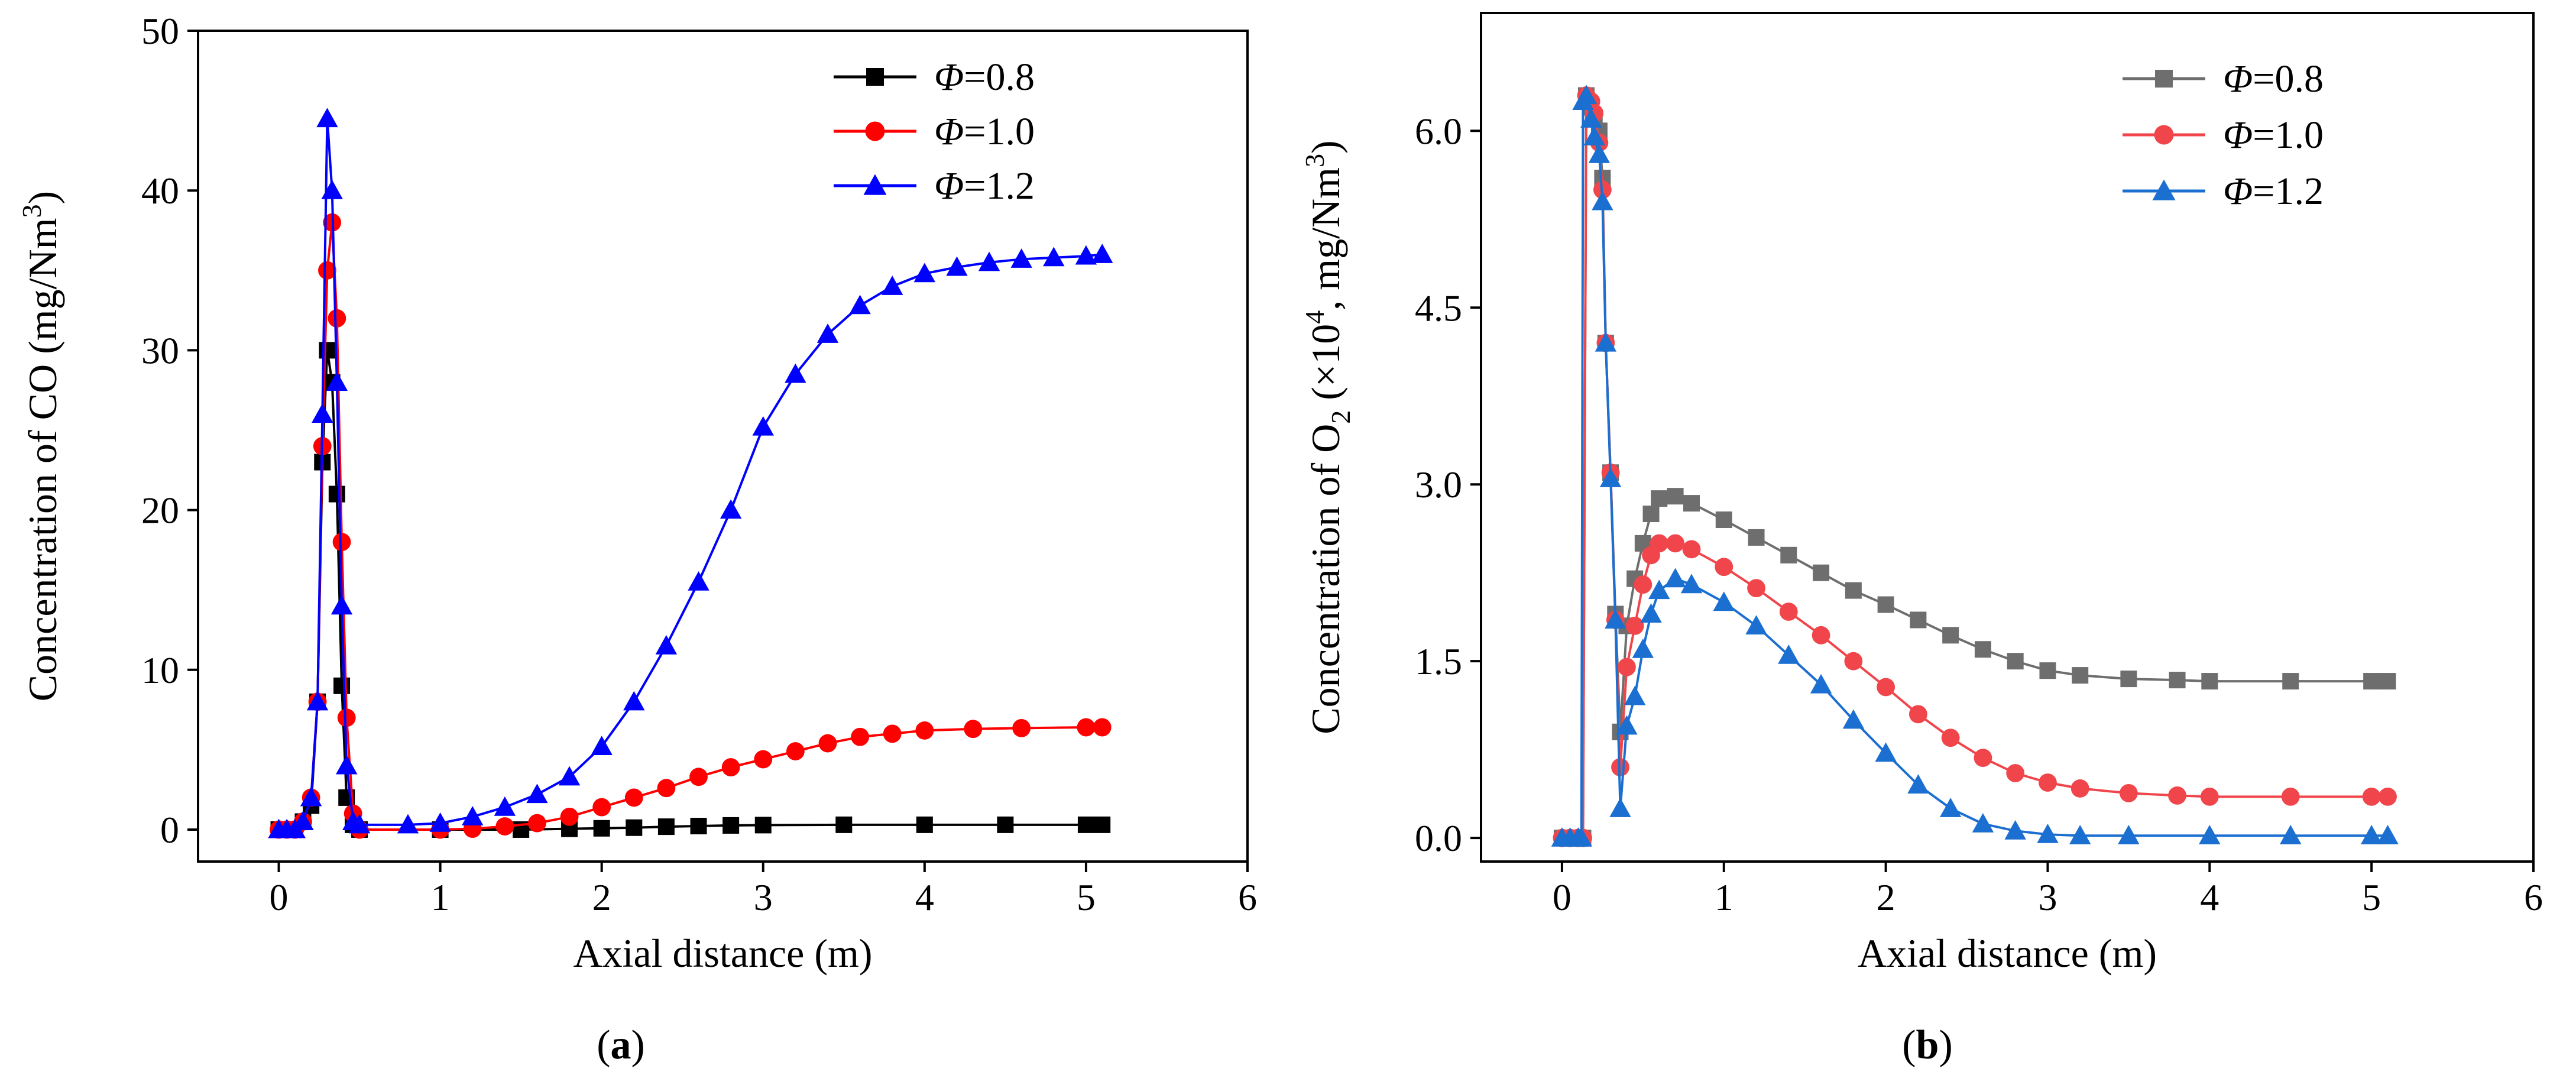  Describe the element at coordinates (621, 1045) in the screenshot. I see `panel-a-caption: (a)` at that location.